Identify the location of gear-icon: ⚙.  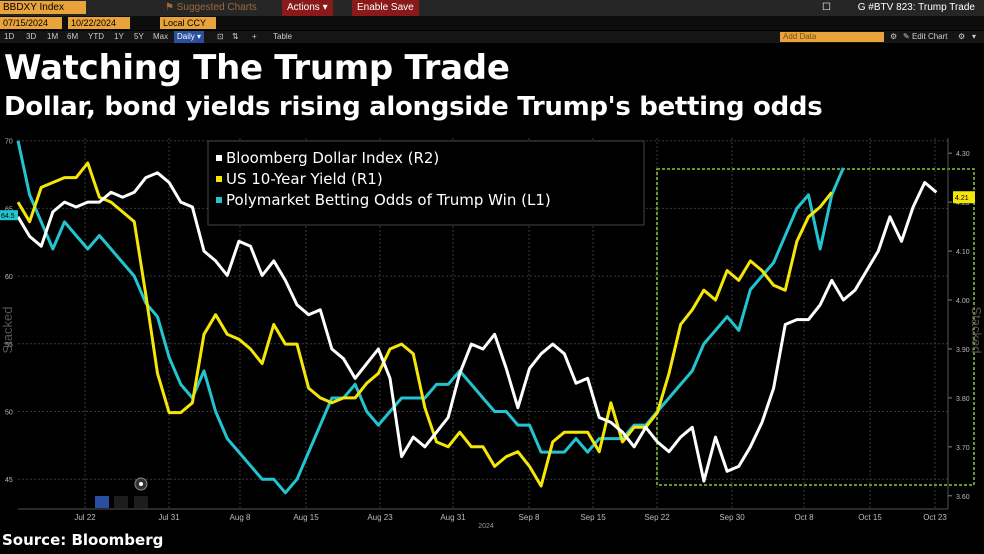
(962, 36).